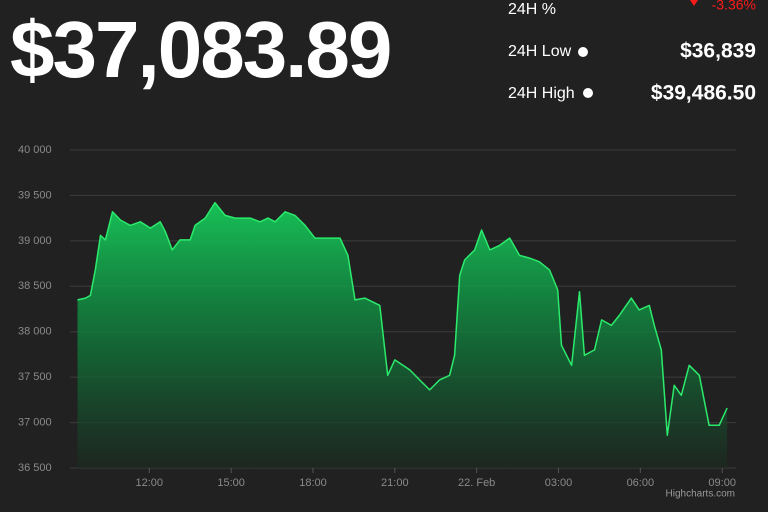  Describe the element at coordinates (641, 483) in the screenshot. I see `x-tick-label: 06:00` at that location.